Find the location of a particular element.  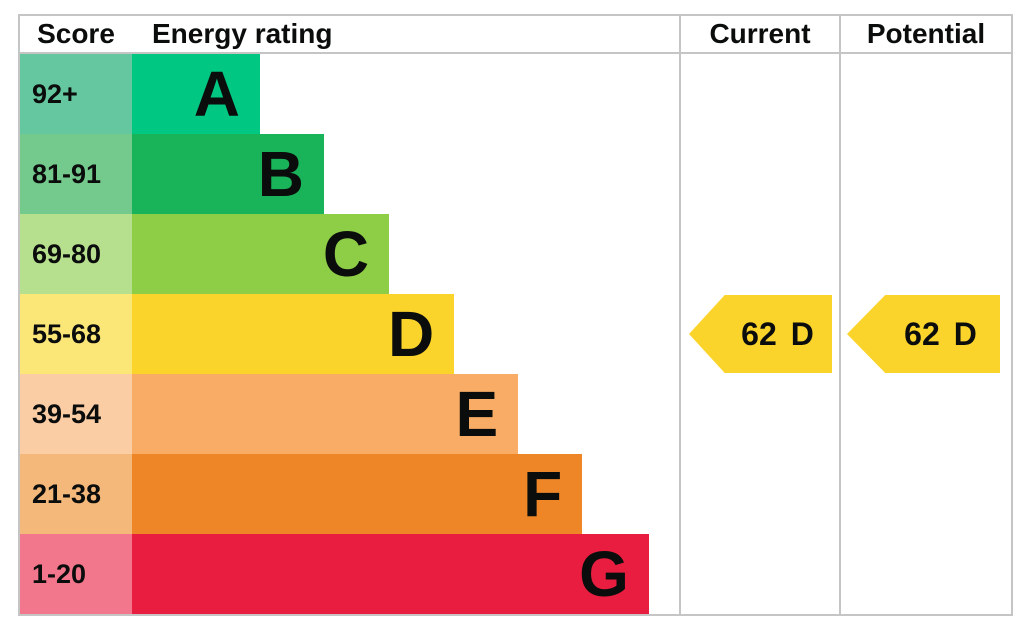

band-bar-cell-g: G is located at coordinates (405, 574).